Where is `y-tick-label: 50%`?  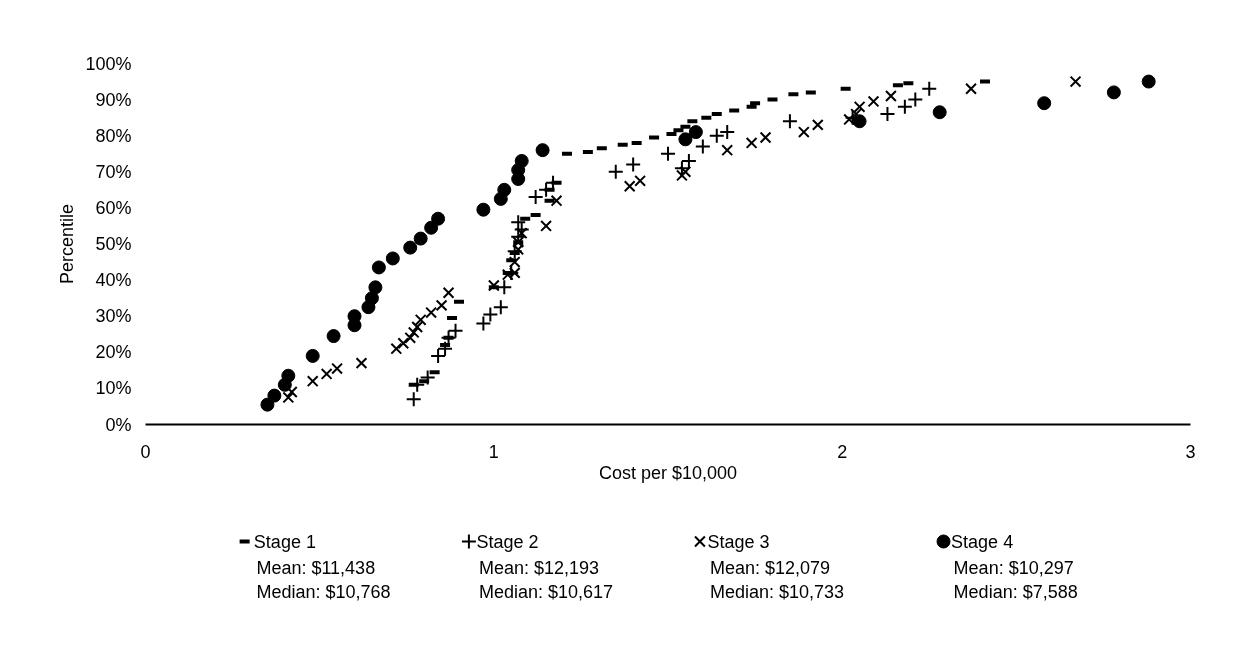
y-tick-label: 50% is located at coordinates (113, 244).